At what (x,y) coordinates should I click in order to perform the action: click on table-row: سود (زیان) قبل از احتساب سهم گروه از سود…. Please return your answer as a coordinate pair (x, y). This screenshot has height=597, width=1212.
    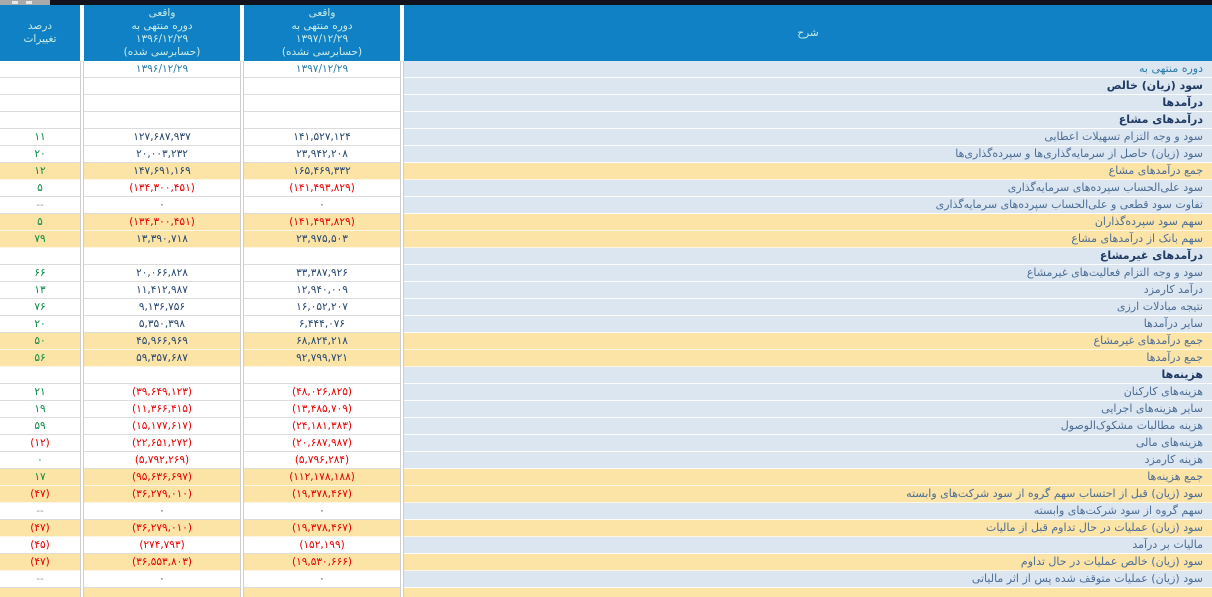
    Looking at the image, I should click on (606, 494).